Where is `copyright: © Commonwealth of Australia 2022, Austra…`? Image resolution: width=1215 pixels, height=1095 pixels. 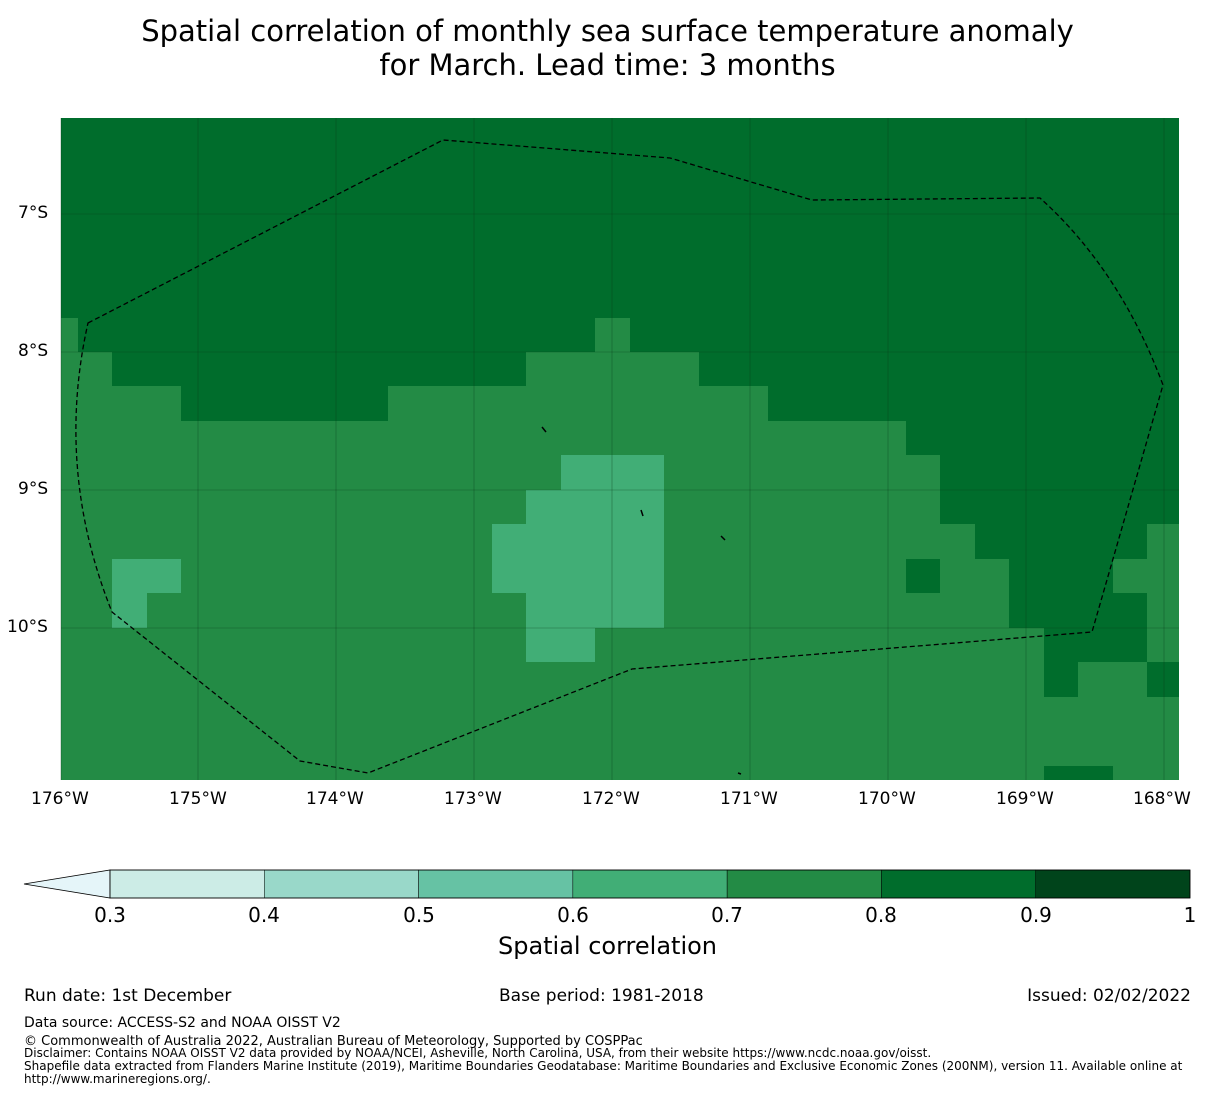
copyright: © Commonwealth of Australia 2022, Austra… is located at coordinates (333, 1041).